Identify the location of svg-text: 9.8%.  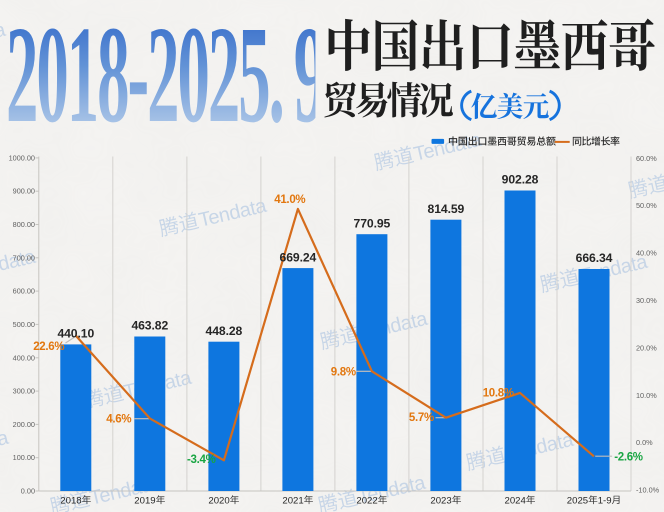
(343, 373).